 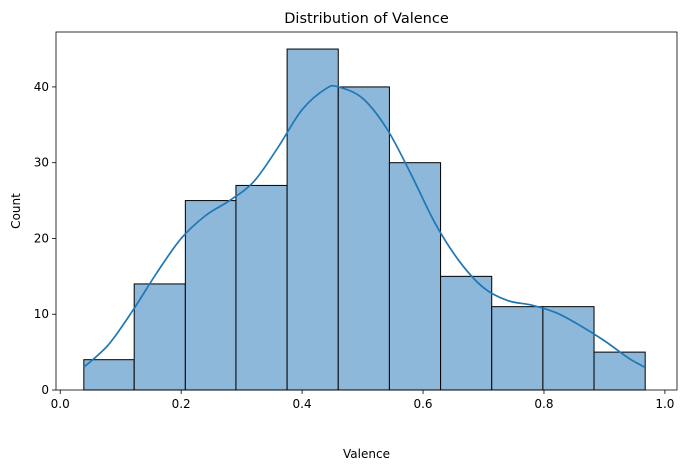 I want to click on x-tick-label: 0.0, so click(x=60, y=404).